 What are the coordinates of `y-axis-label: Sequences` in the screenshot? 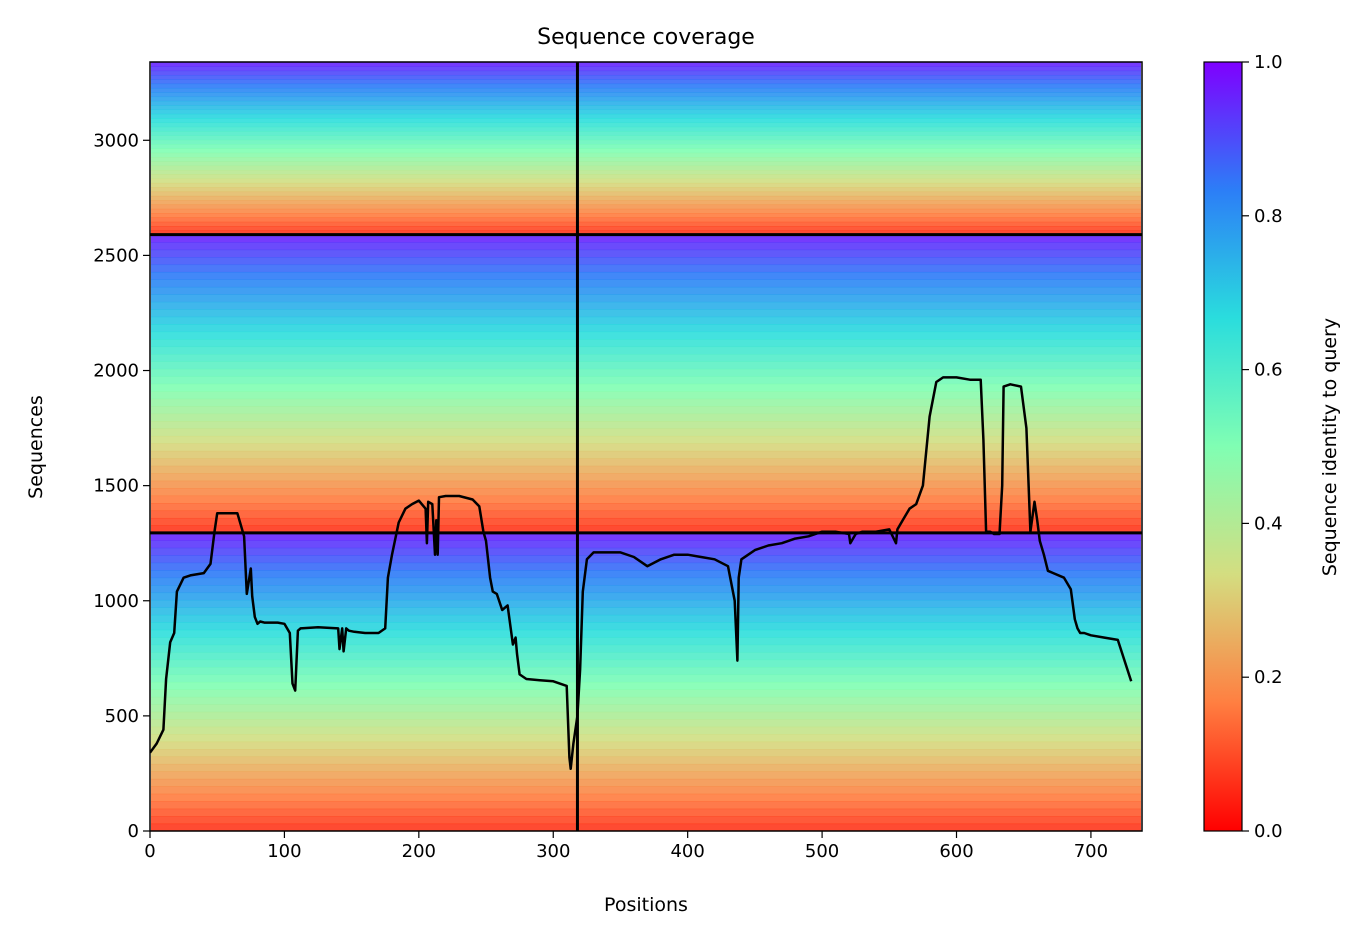 It's located at (36, 447).